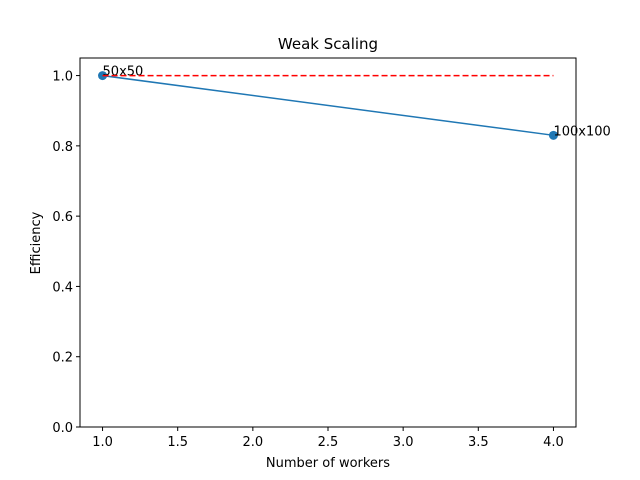 The height and width of the screenshot is (480, 640). I want to click on plot-area: 50x50 100x100, so click(354, 102).